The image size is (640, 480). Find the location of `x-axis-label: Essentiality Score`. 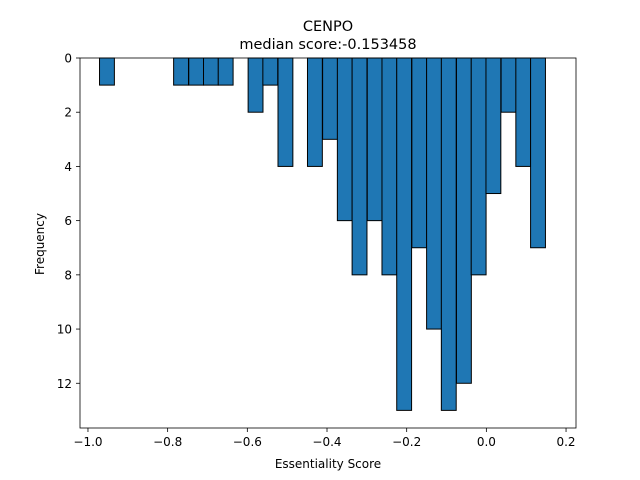

x-axis-label: Essentiality Score is located at coordinates (328, 464).